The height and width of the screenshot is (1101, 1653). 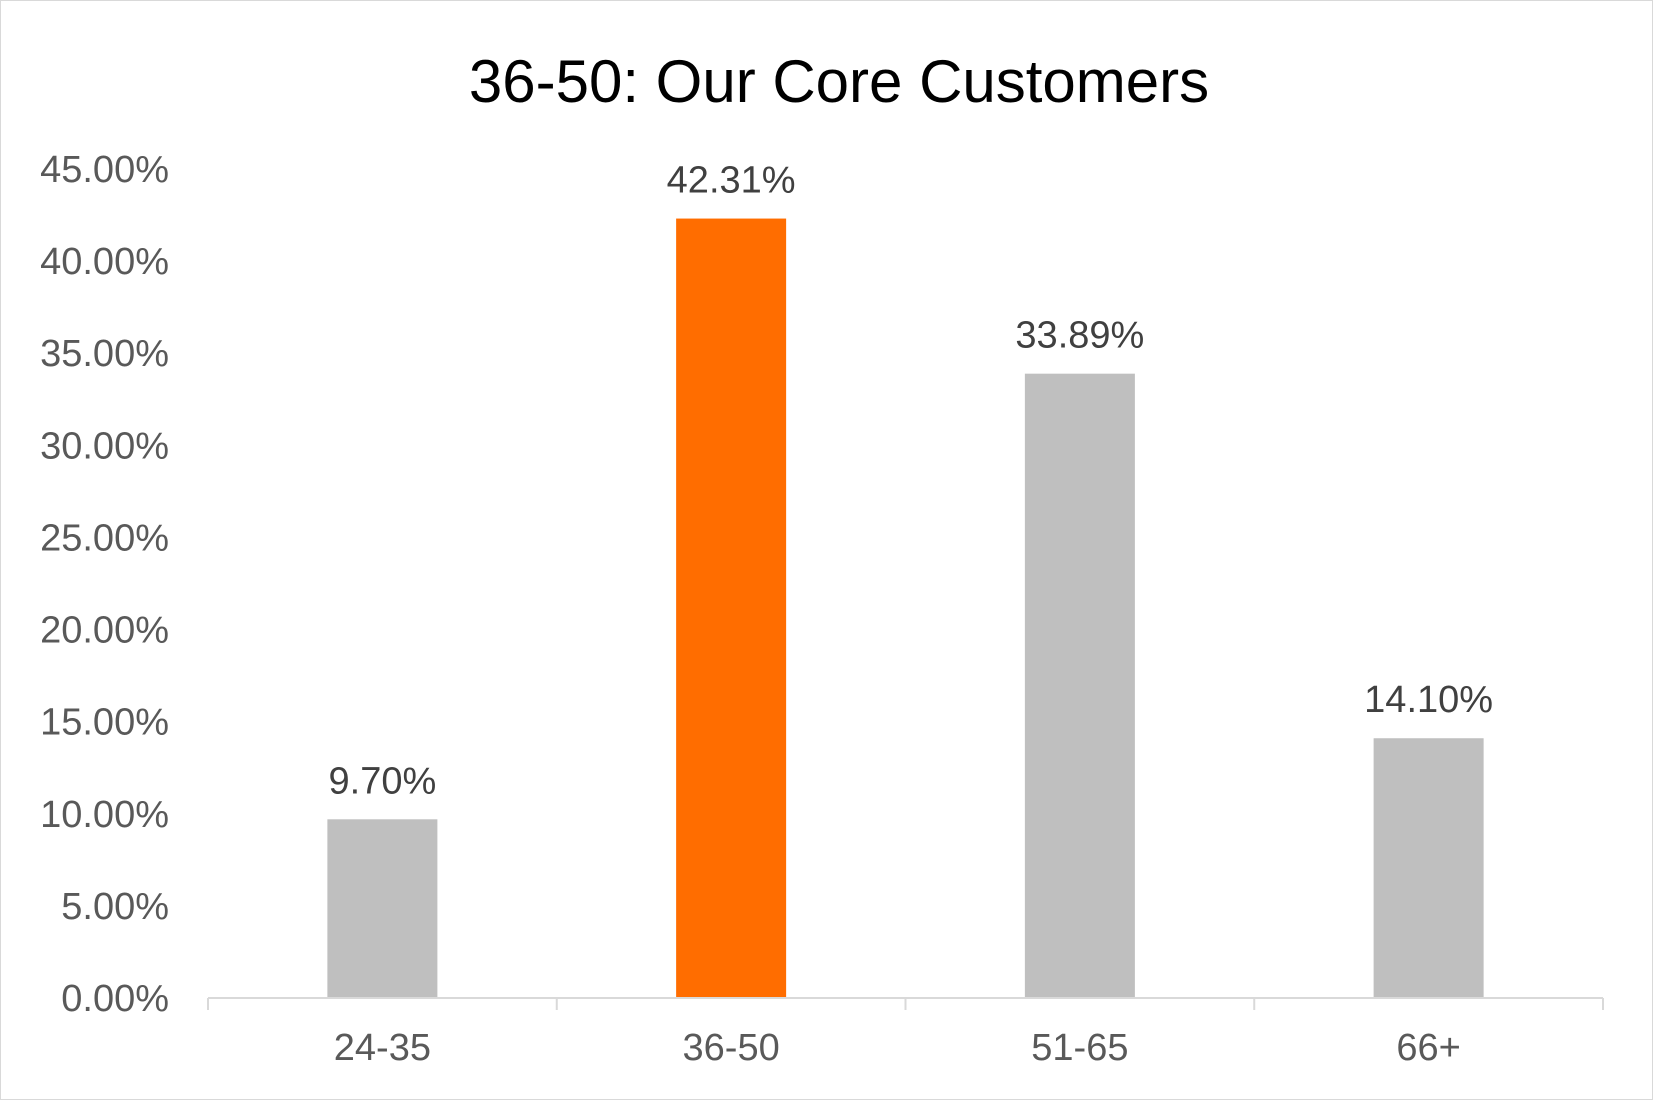 I want to click on y-tick-label: 0.00%, so click(x=115, y=999).